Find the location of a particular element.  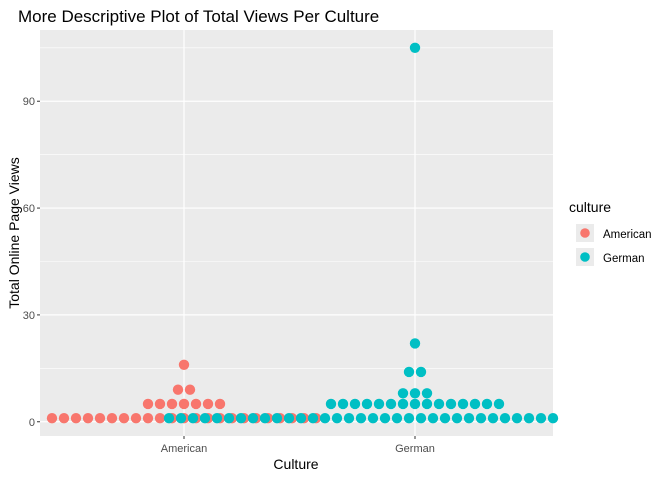

y-tick-label: 0 is located at coordinates (32, 423).